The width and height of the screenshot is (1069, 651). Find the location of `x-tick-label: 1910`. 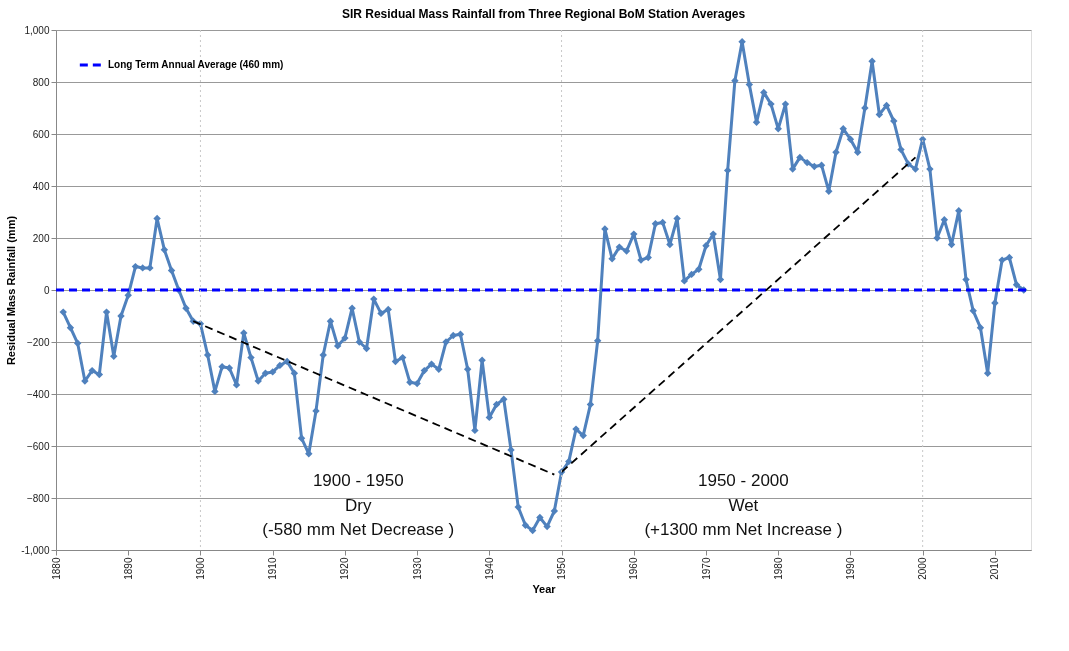

x-tick-label: 1910 is located at coordinates (273, 568).